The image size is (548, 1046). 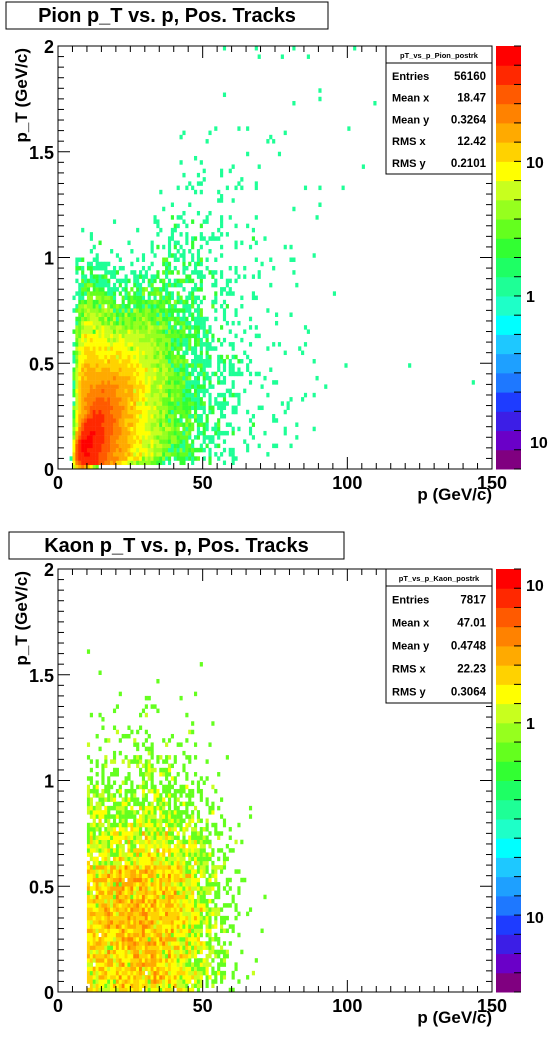 I want to click on stats-label: RMS x, so click(x=409, y=142).